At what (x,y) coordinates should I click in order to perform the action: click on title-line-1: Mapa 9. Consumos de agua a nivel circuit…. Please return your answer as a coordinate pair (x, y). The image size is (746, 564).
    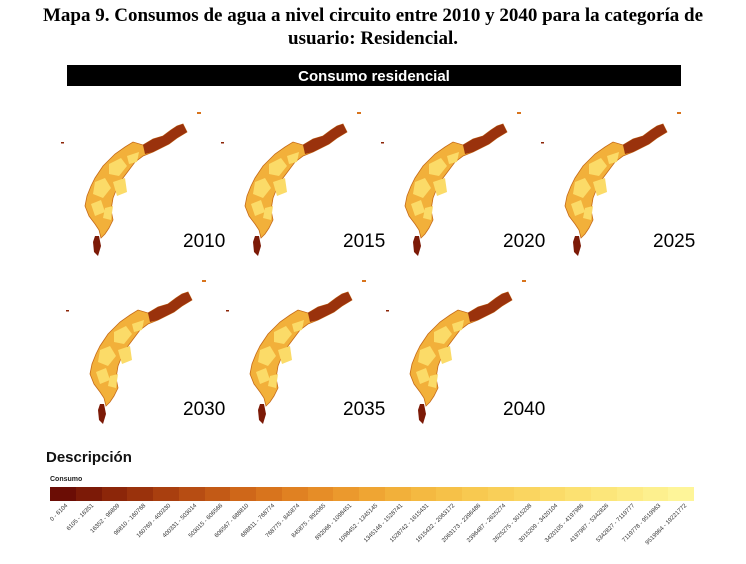
    Looking at the image, I should click on (373, 15).